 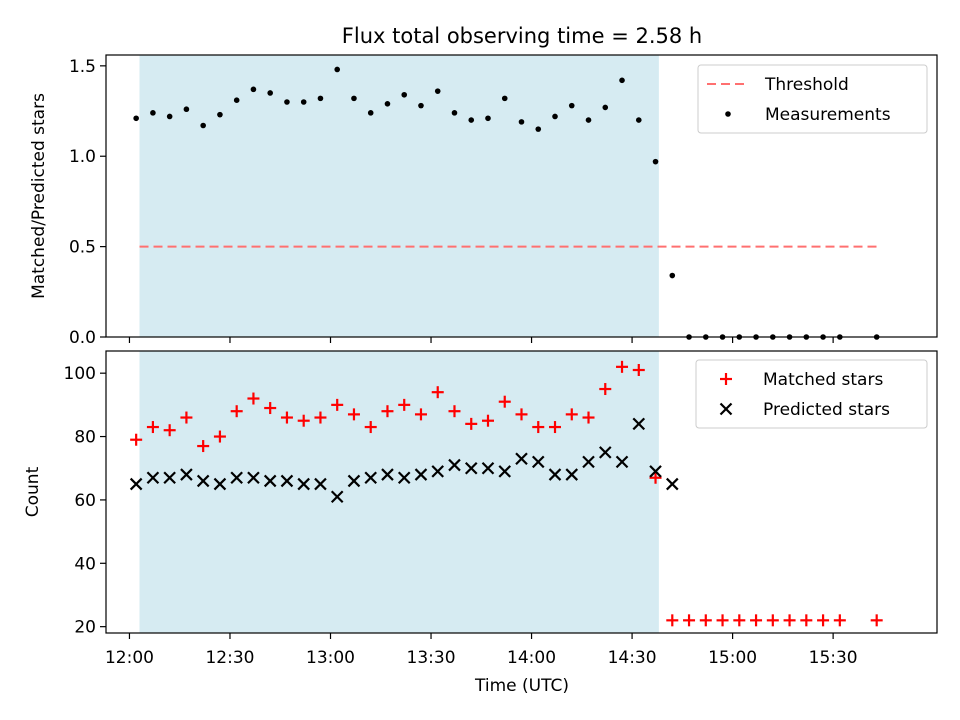 What do you see at coordinates (82, 338) in the screenshot?
I see `ratio-y-tick-label: 0.0` at bounding box center [82, 338].